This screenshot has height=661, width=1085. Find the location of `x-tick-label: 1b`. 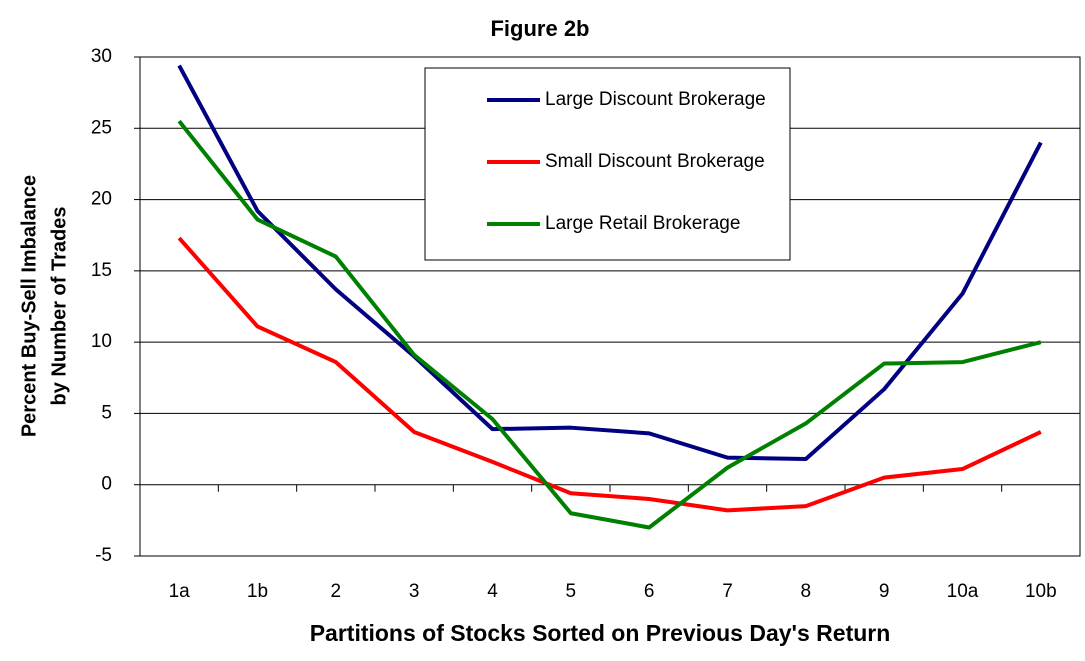

x-tick-label: 1b is located at coordinates (257, 591).